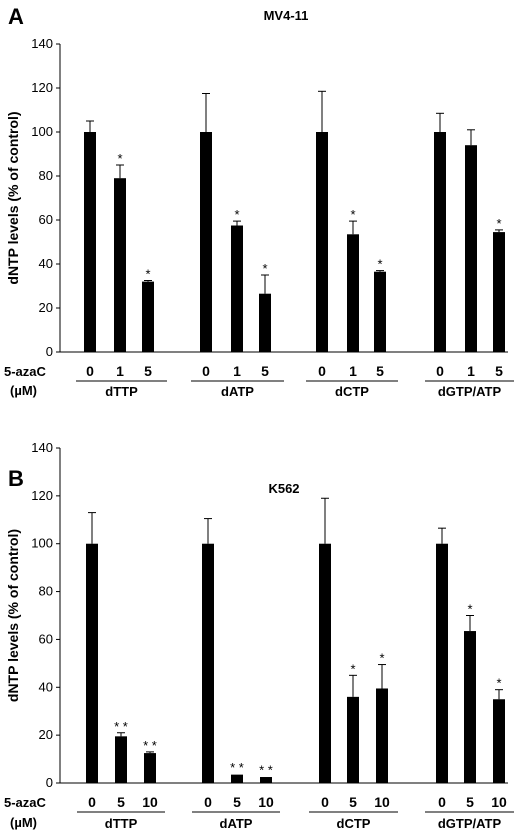 Image resolution: width=520 pixels, height=836 pixels. Describe the element at coordinates (16, 16) in the screenshot. I see `panel-label: A` at that location.